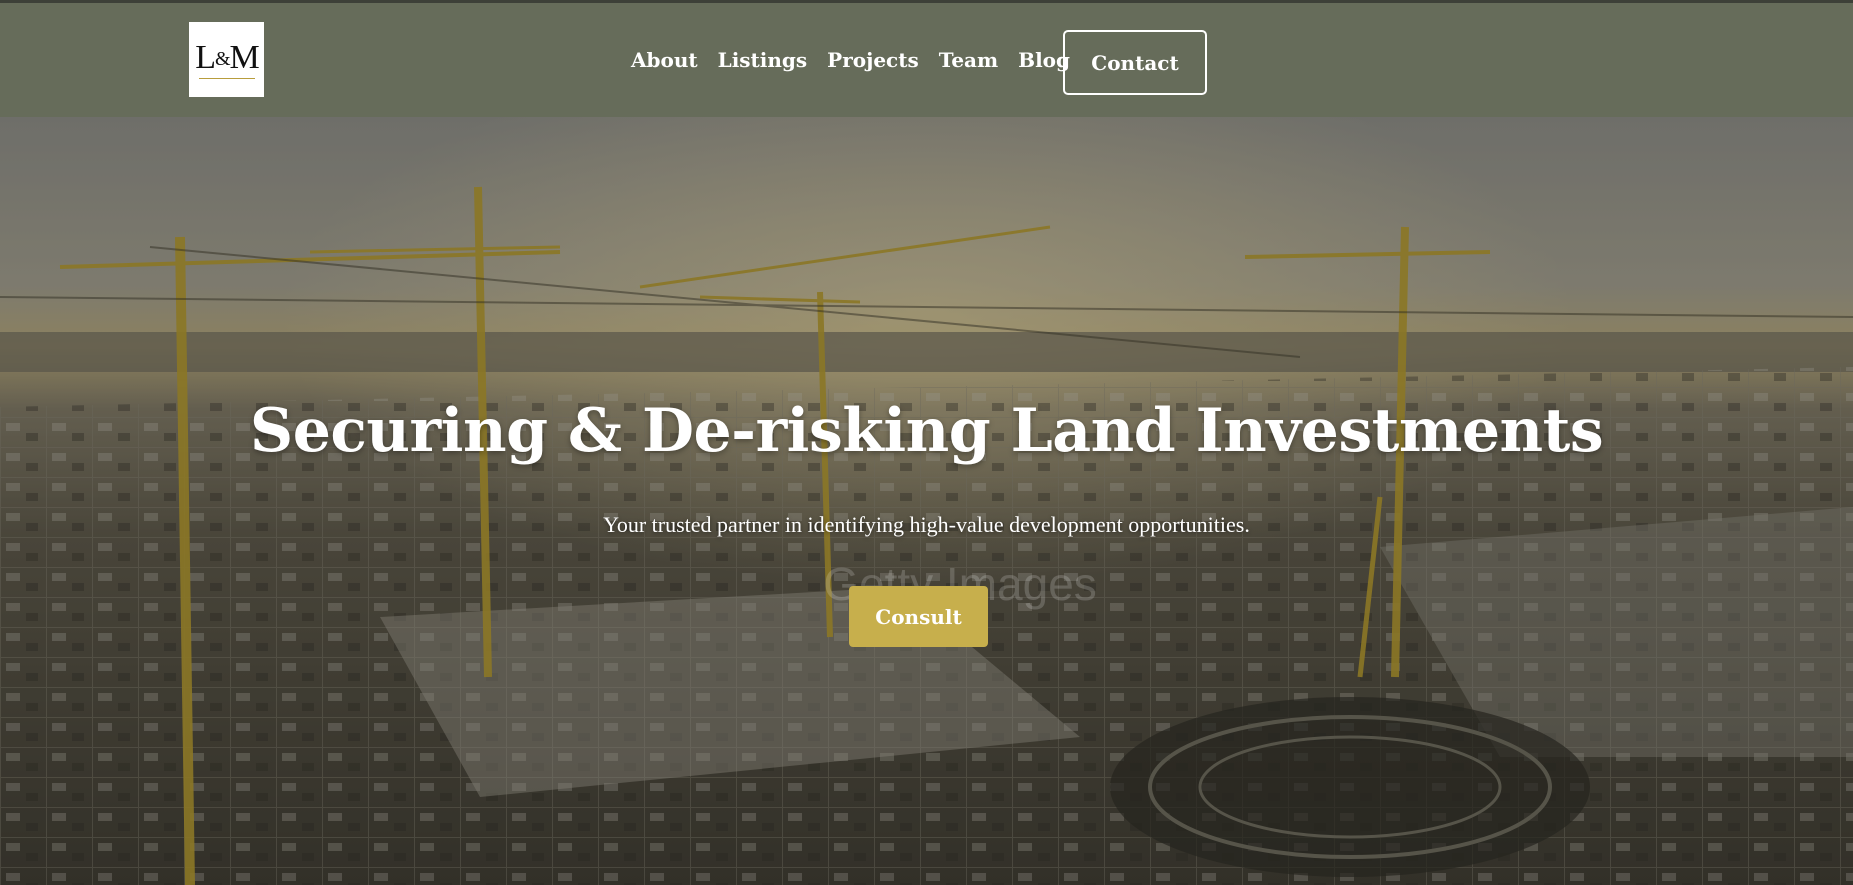 Image resolution: width=1853 pixels, height=885 pixels. What do you see at coordinates (926, 431) in the screenshot?
I see `hero-title: Securing & De-risking Land Investments` at bounding box center [926, 431].